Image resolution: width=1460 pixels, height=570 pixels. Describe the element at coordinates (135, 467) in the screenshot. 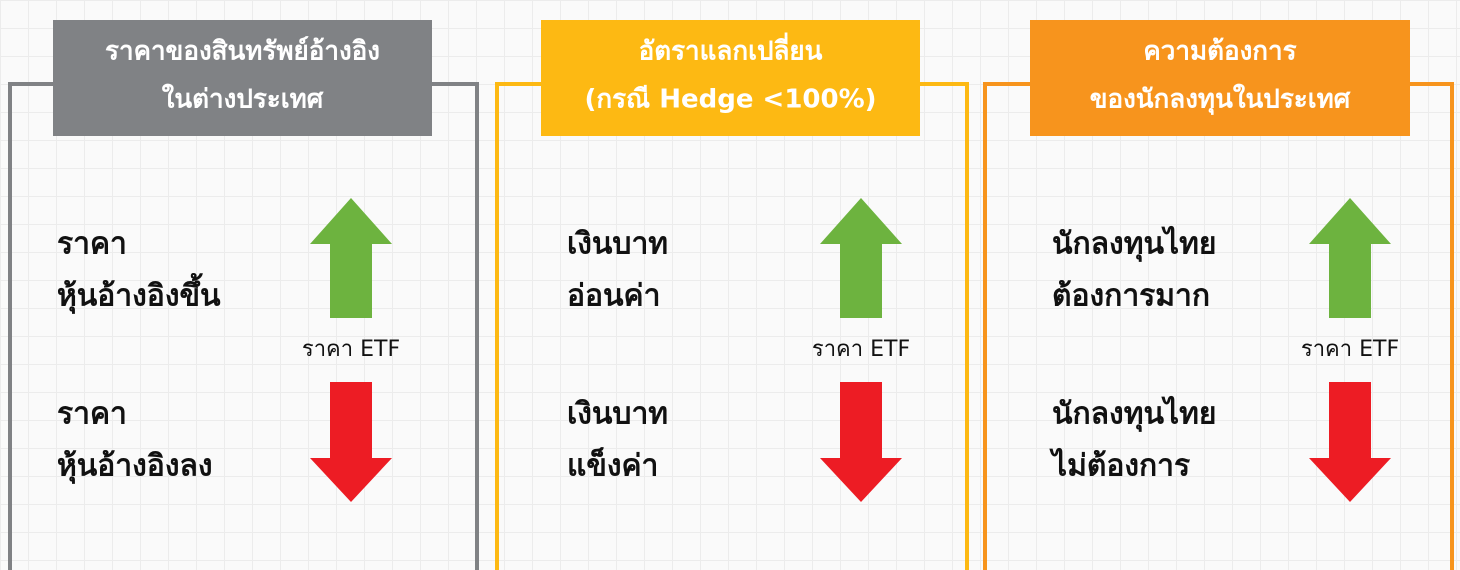

I see `down-text: หุ้นอ้างอิงลง` at that location.